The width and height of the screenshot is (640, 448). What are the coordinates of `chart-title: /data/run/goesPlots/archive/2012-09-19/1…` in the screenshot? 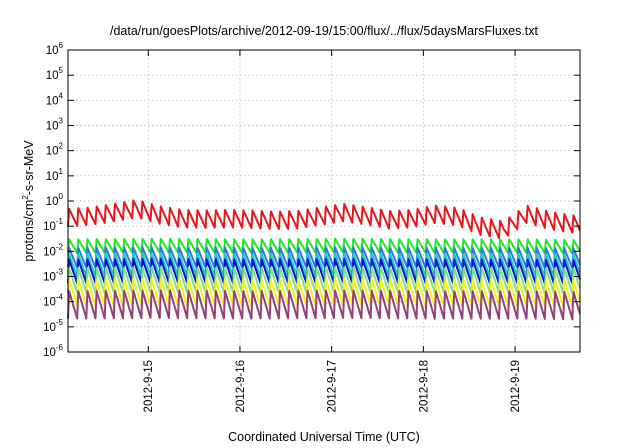 It's located at (324, 31).